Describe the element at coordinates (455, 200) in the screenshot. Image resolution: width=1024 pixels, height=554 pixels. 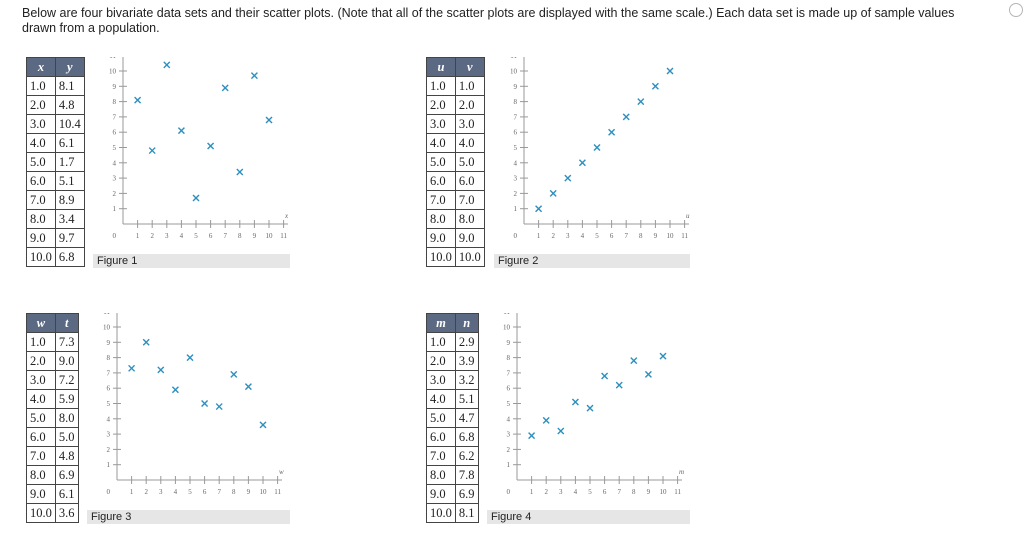
I see `table-row: 7.0 7.0` at that location.